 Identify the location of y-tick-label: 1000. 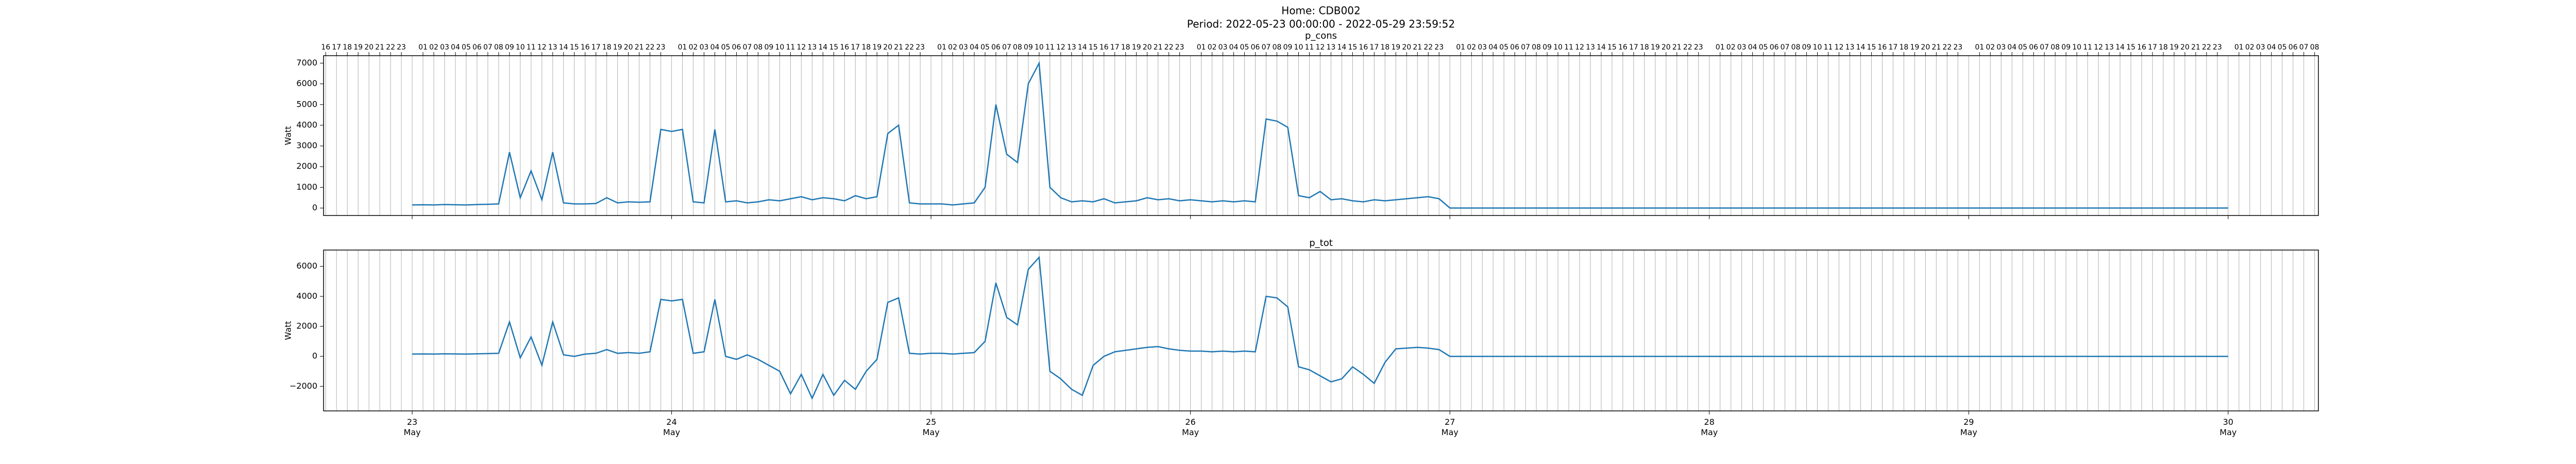
(306, 187).